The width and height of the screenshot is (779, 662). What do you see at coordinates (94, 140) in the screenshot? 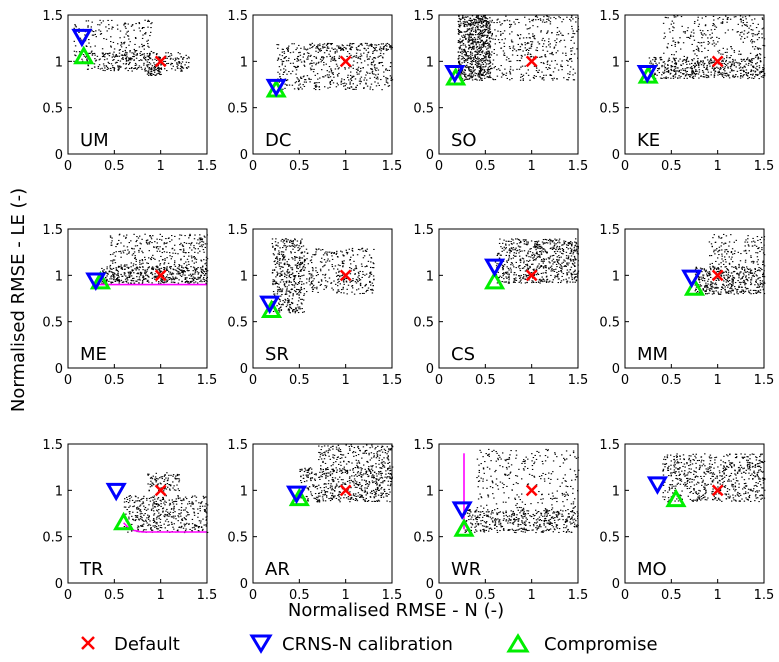
I see `site-label-um: UM` at bounding box center [94, 140].